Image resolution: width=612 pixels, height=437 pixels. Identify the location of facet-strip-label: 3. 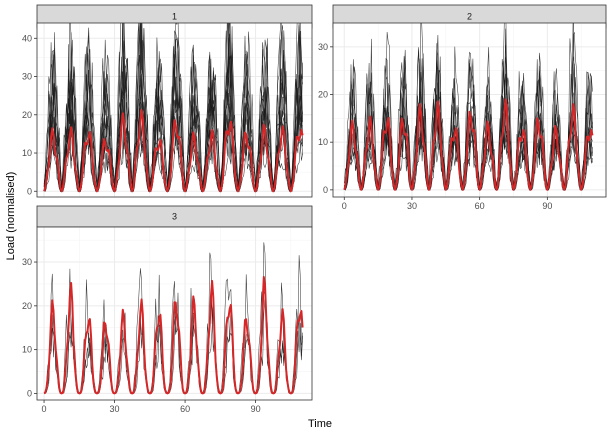
(174, 217).